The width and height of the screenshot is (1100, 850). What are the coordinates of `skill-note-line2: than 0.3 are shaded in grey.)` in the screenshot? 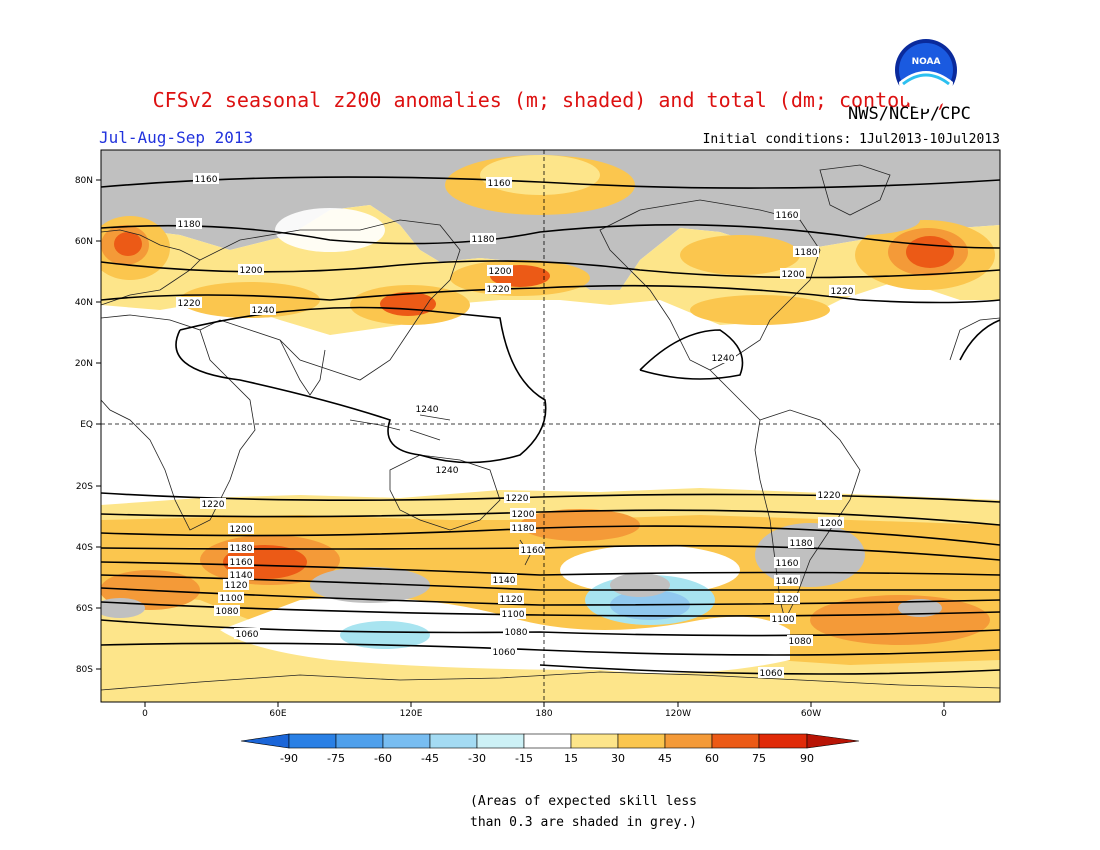 It's located at (583, 822).